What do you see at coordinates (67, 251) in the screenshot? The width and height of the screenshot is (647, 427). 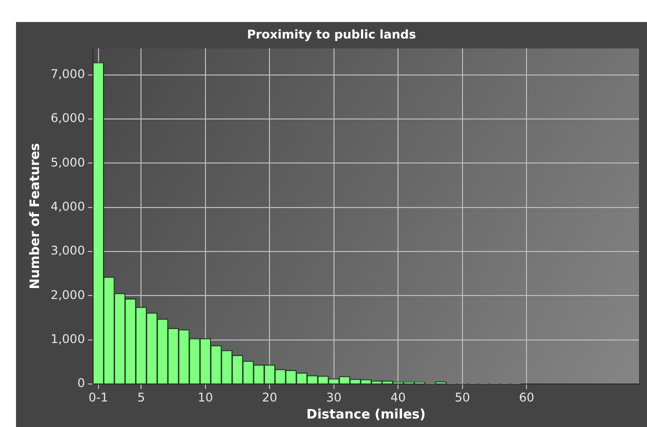 I see `y-tick-label: 3,000` at bounding box center [67, 251].